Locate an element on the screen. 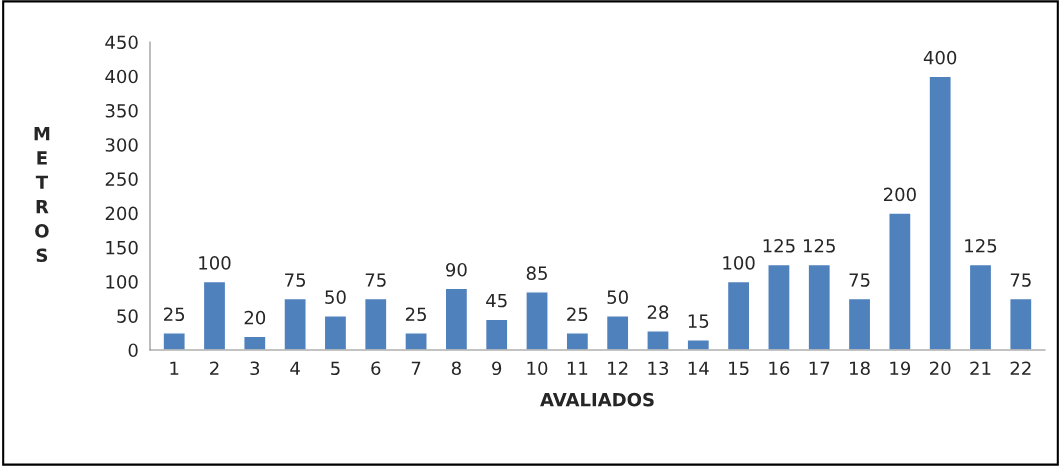 This screenshot has width=1061, height=466. data-label: 85 is located at coordinates (536, 273).